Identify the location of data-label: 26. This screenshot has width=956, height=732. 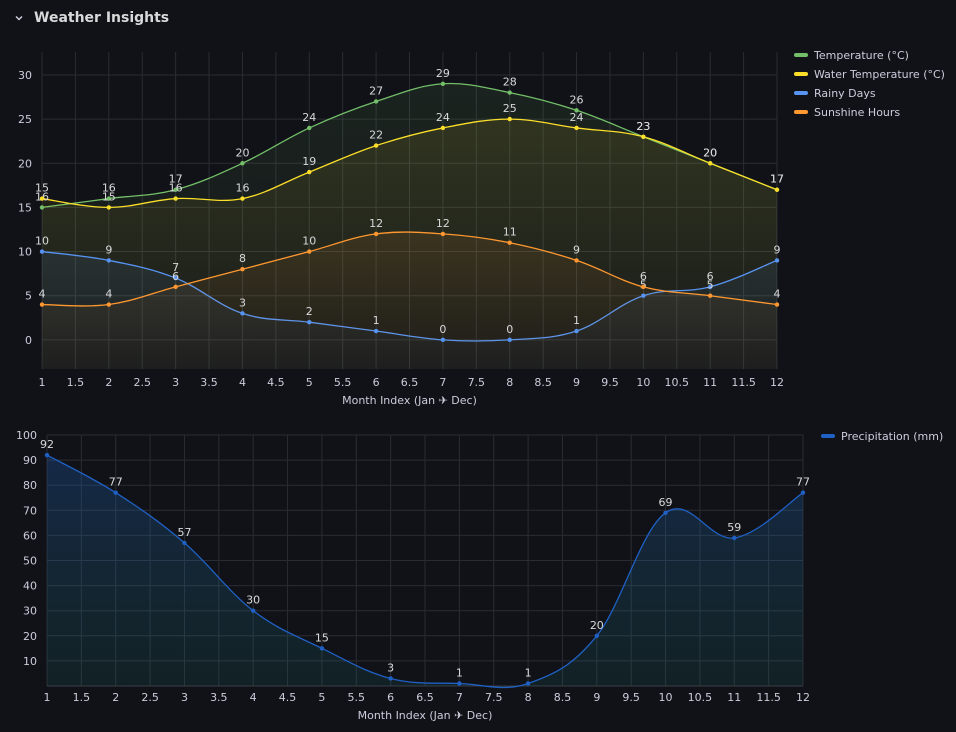
(577, 99).